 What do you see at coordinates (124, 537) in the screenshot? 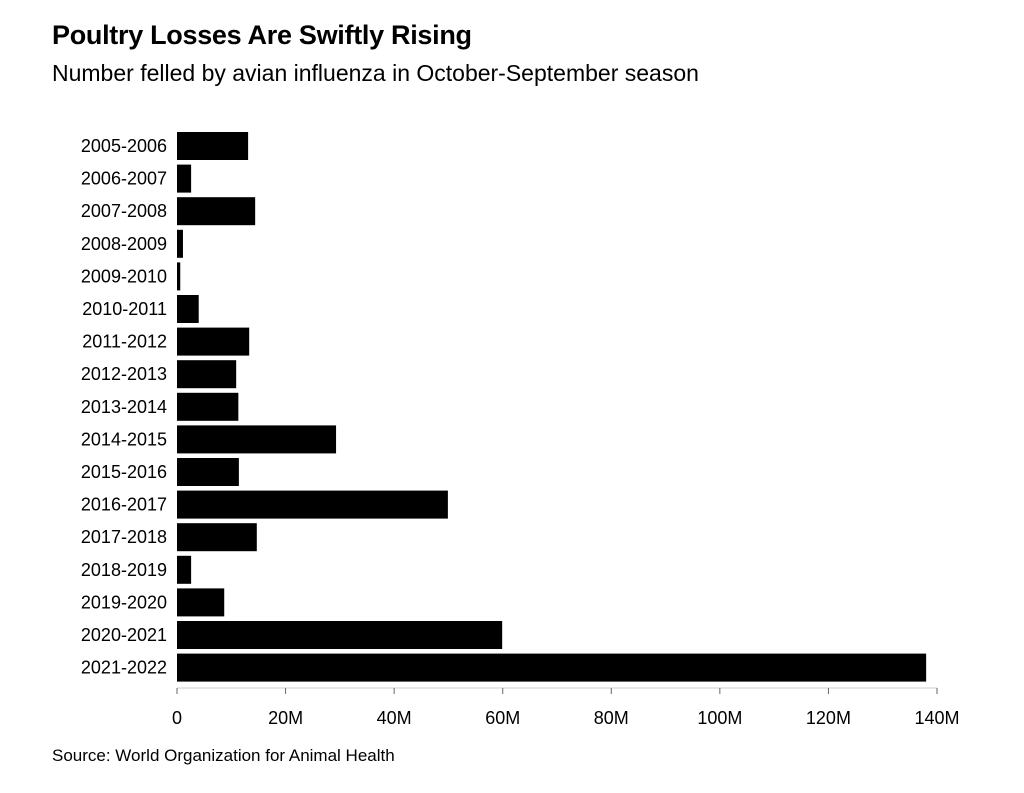
I see `category-label: 2017-2018` at bounding box center [124, 537].